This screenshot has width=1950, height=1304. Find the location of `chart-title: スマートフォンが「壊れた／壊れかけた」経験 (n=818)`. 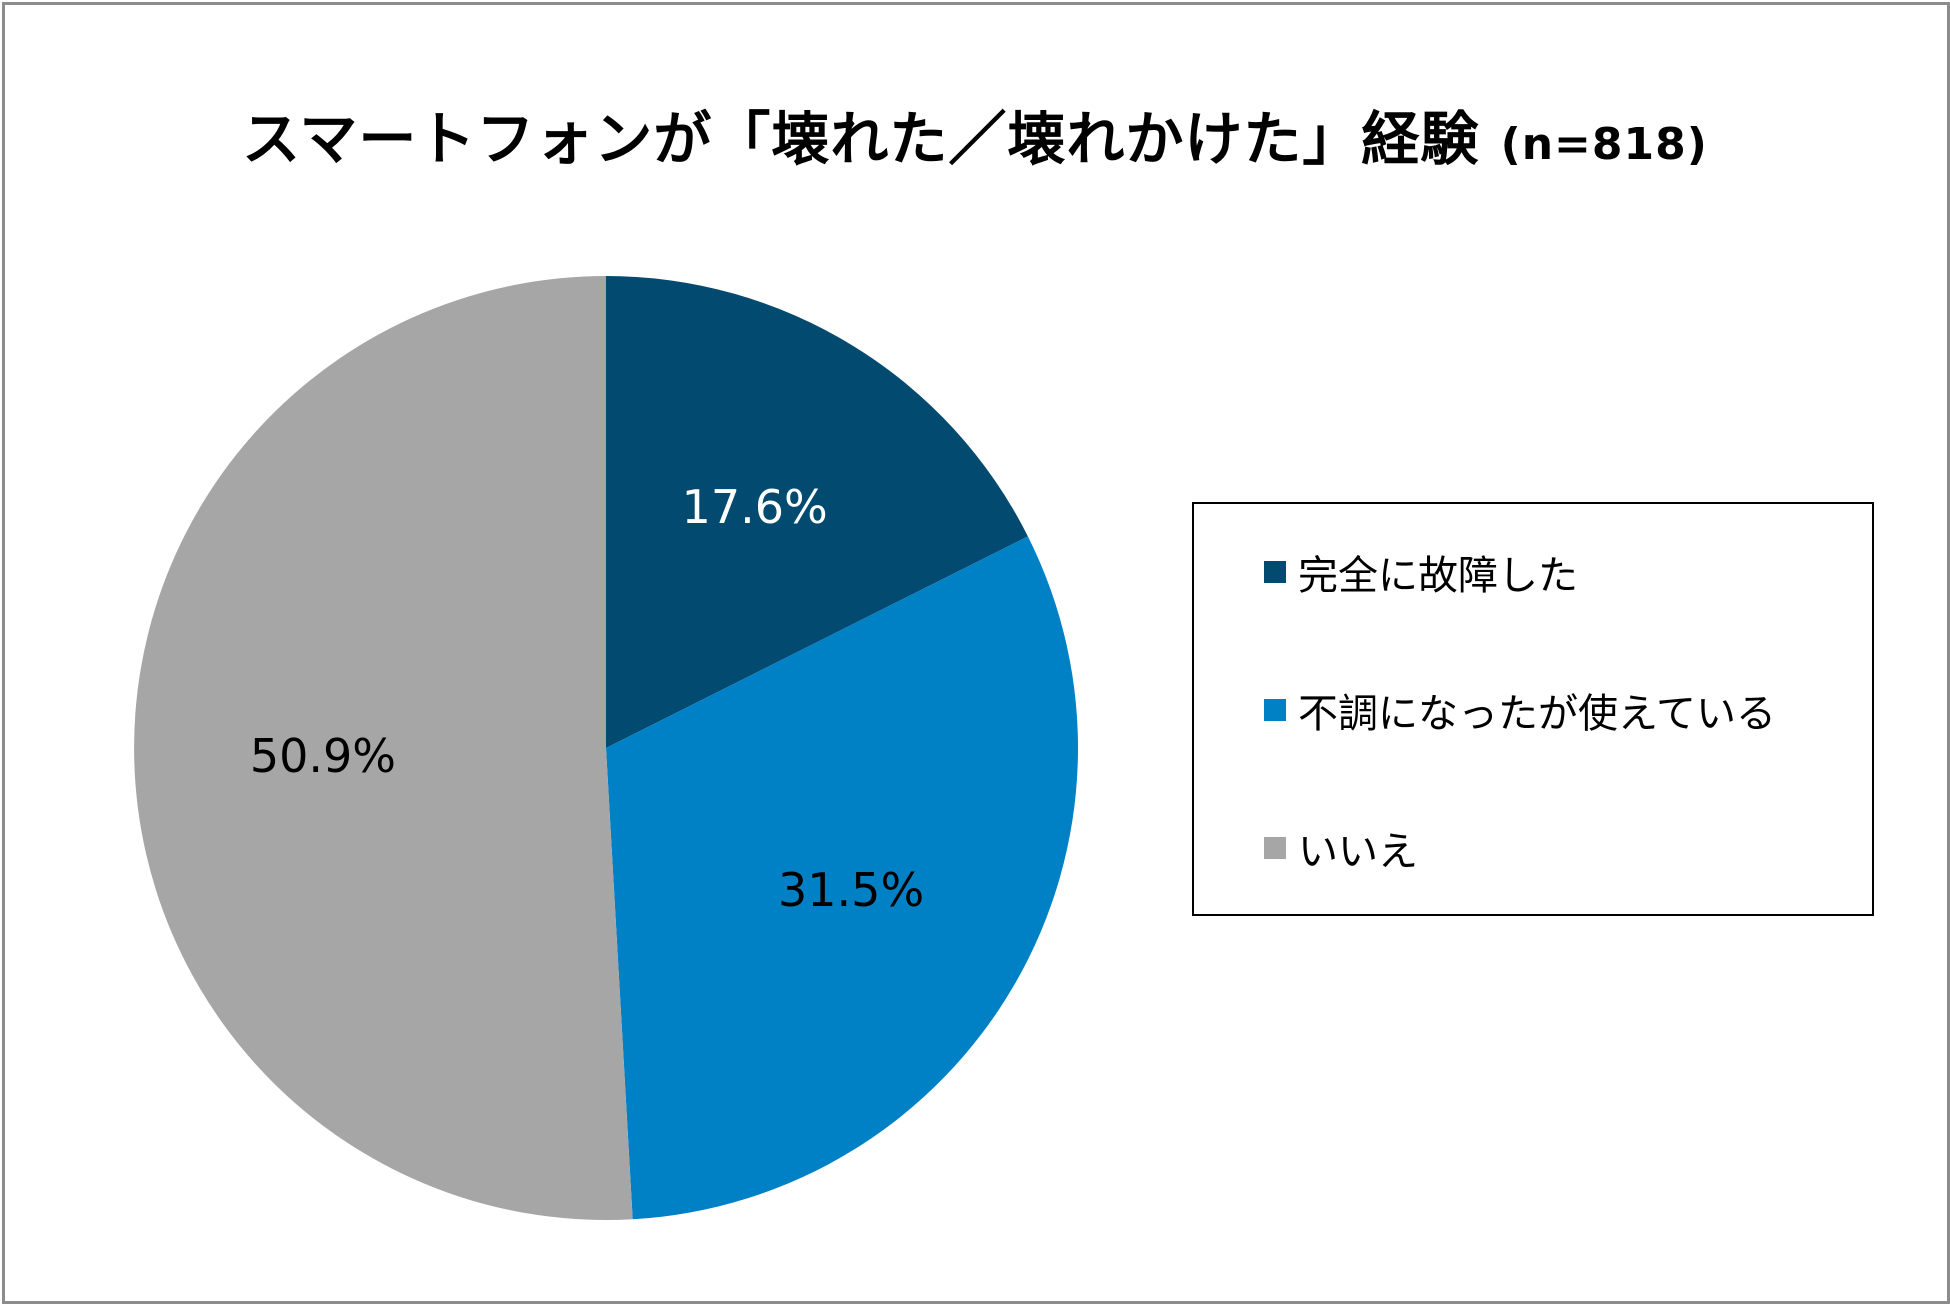

chart-title: スマートフォンが「壊れた／壊れかけた」経験 (n=818) is located at coordinates (975, 134).